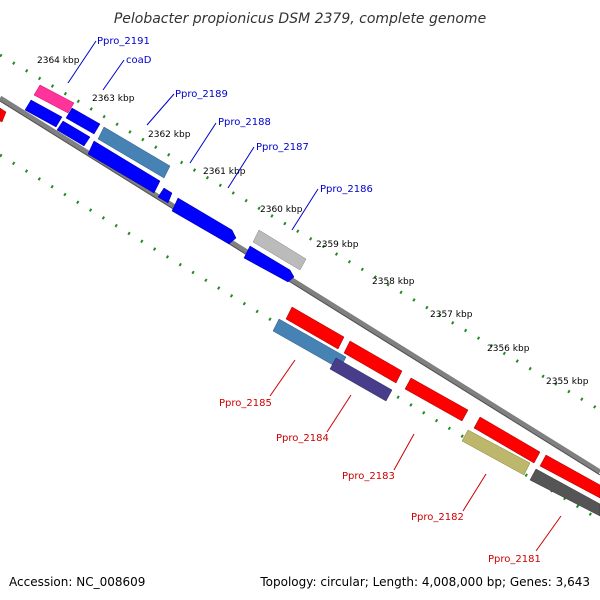 The image size is (600, 600). Describe the element at coordinates (3, 115) in the screenshot. I see `gene-left-edge` at that location.